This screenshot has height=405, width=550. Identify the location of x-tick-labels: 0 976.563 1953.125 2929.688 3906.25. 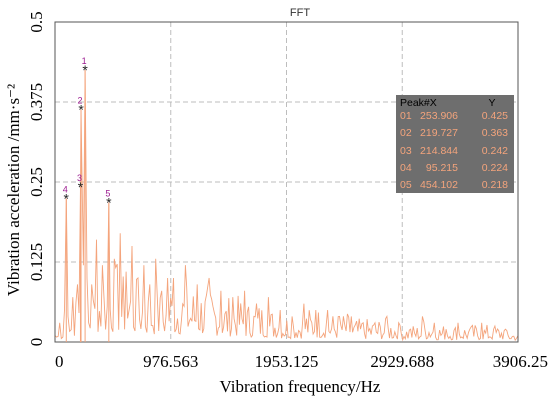
(301, 361).